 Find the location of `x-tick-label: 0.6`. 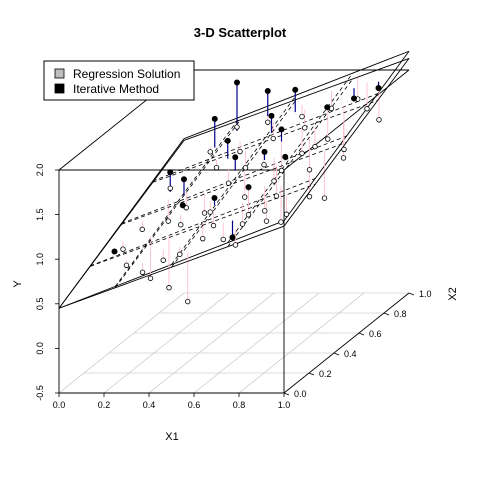

x-tick-label: 0.6 is located at coordinates (194, 405).